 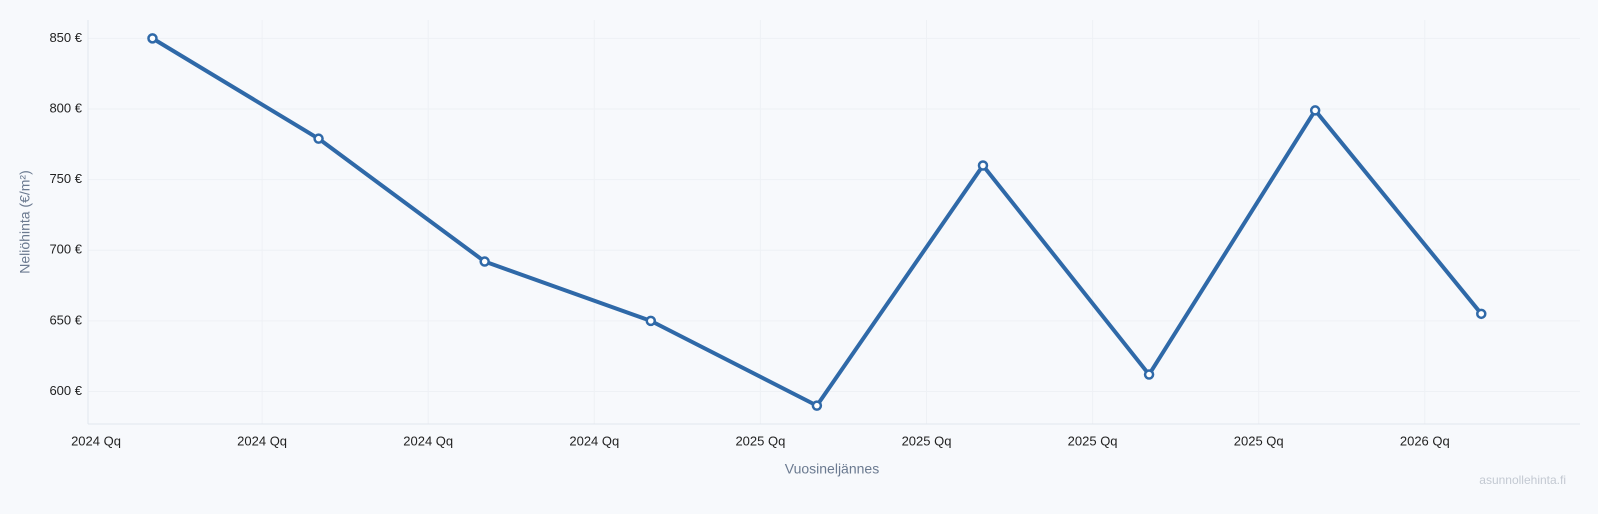 I want to click on y-tick-label: 600 €, so click(x=65, y=390).